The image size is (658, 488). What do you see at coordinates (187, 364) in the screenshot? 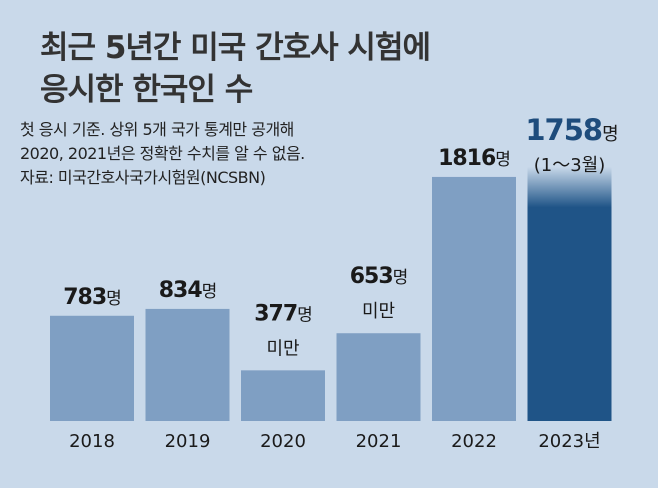
I see `bar-2019` at bounding box center [187, 364].